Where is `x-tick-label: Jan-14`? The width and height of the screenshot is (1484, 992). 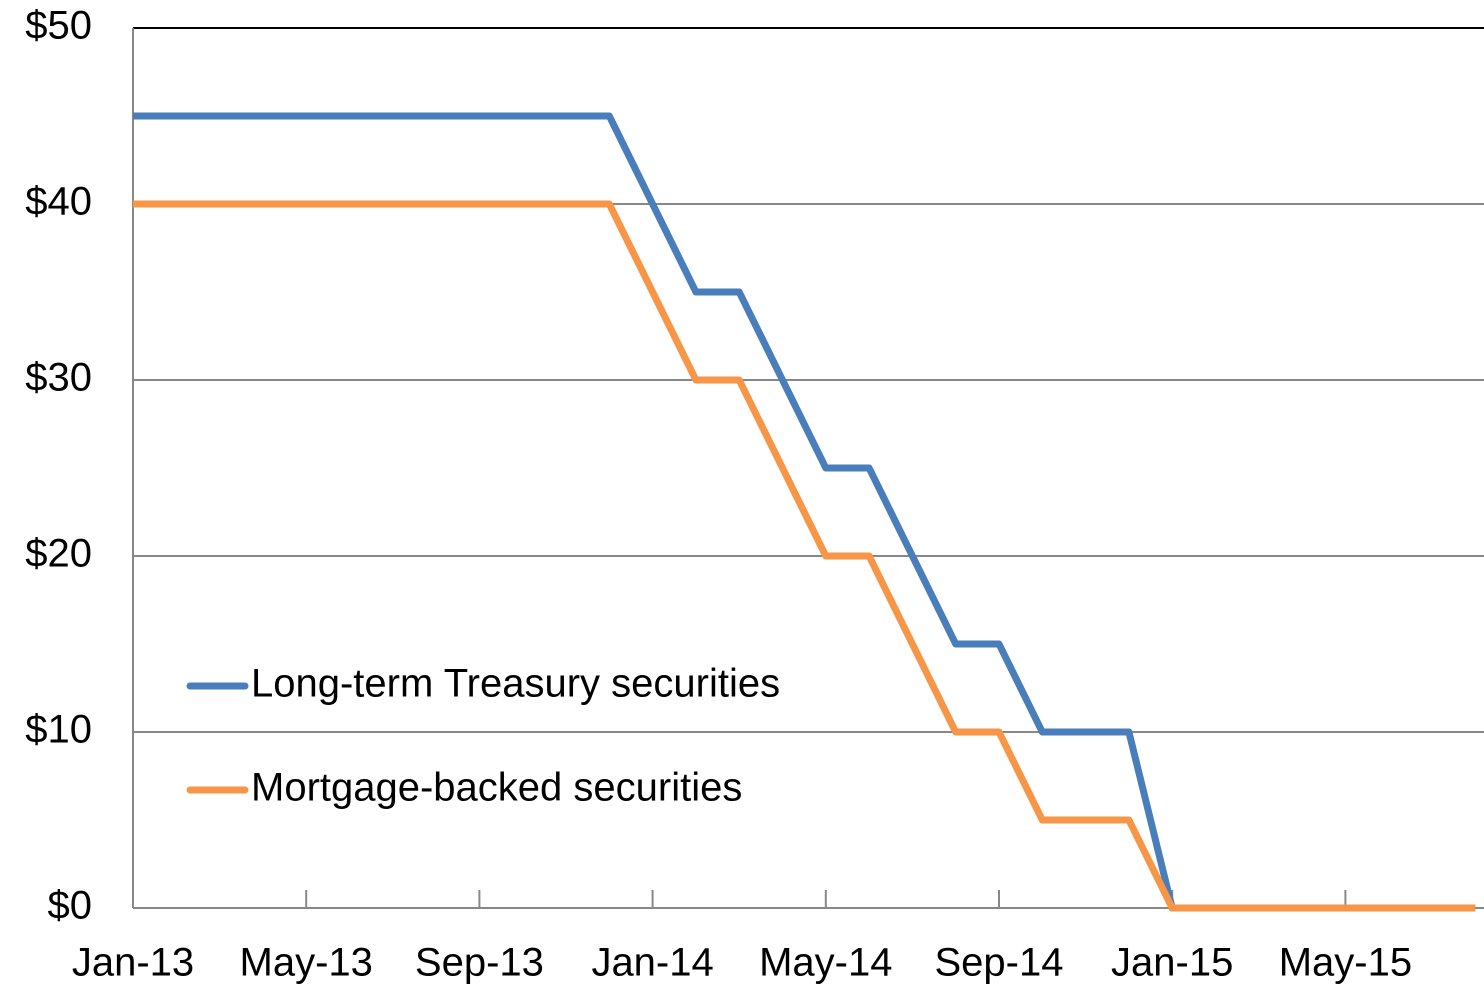 x-tick-label: Jan-14 is located at coordinates (652, 963).